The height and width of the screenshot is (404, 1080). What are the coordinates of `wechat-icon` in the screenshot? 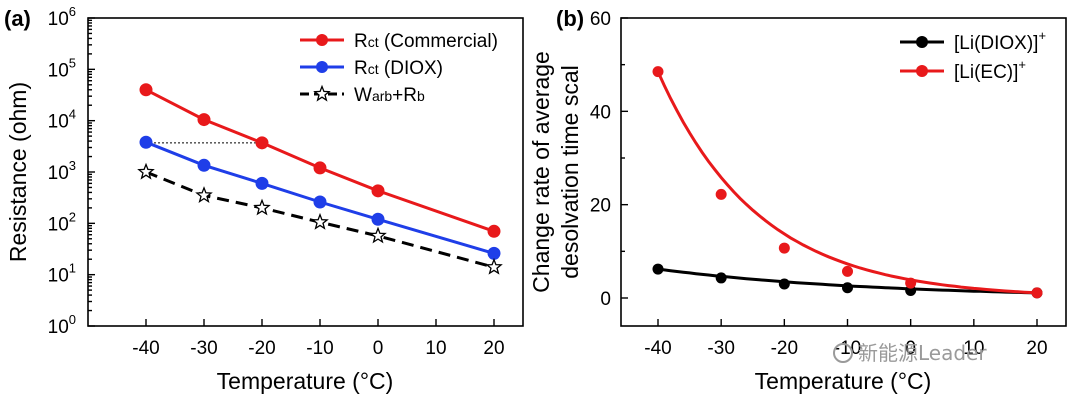 It's located at (843, 353).